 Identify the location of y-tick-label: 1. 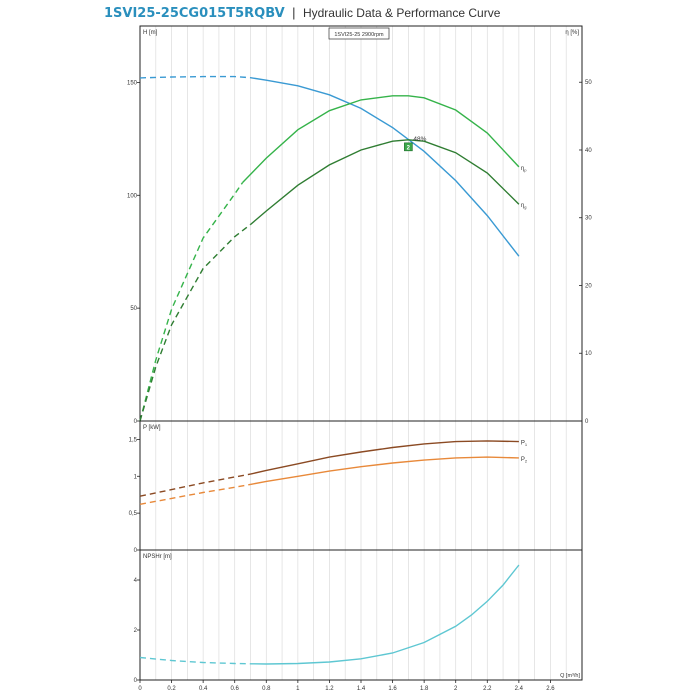
(136, 477).